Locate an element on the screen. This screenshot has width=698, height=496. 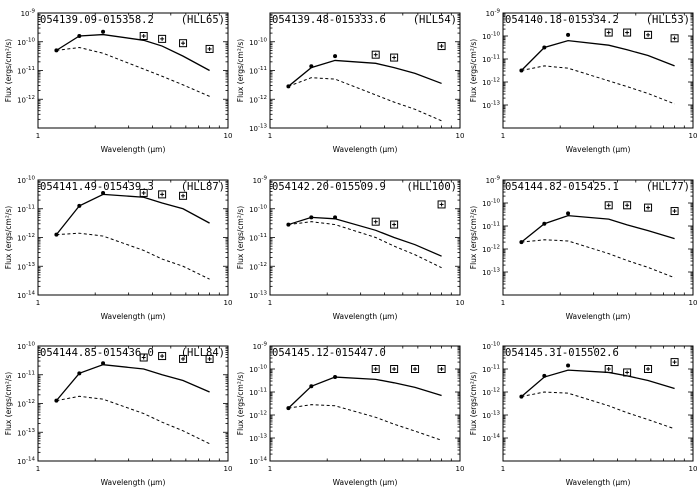
panel-title: 054139.09-015358.2 (HLL65) is located at coordinates (132, 20).